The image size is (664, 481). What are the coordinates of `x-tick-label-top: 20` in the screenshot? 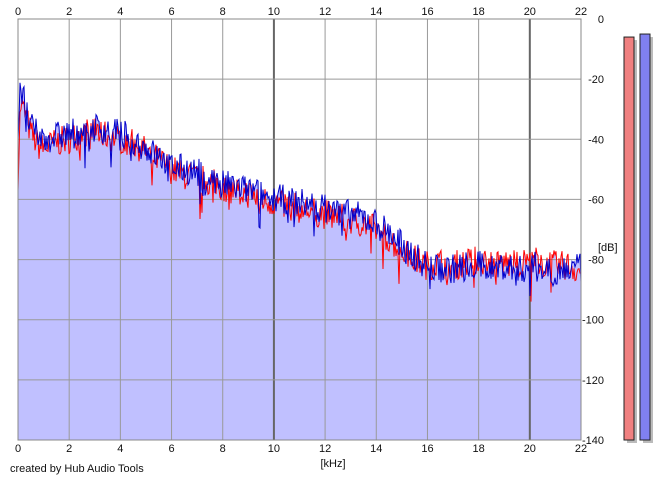 It's located at (530, 12).